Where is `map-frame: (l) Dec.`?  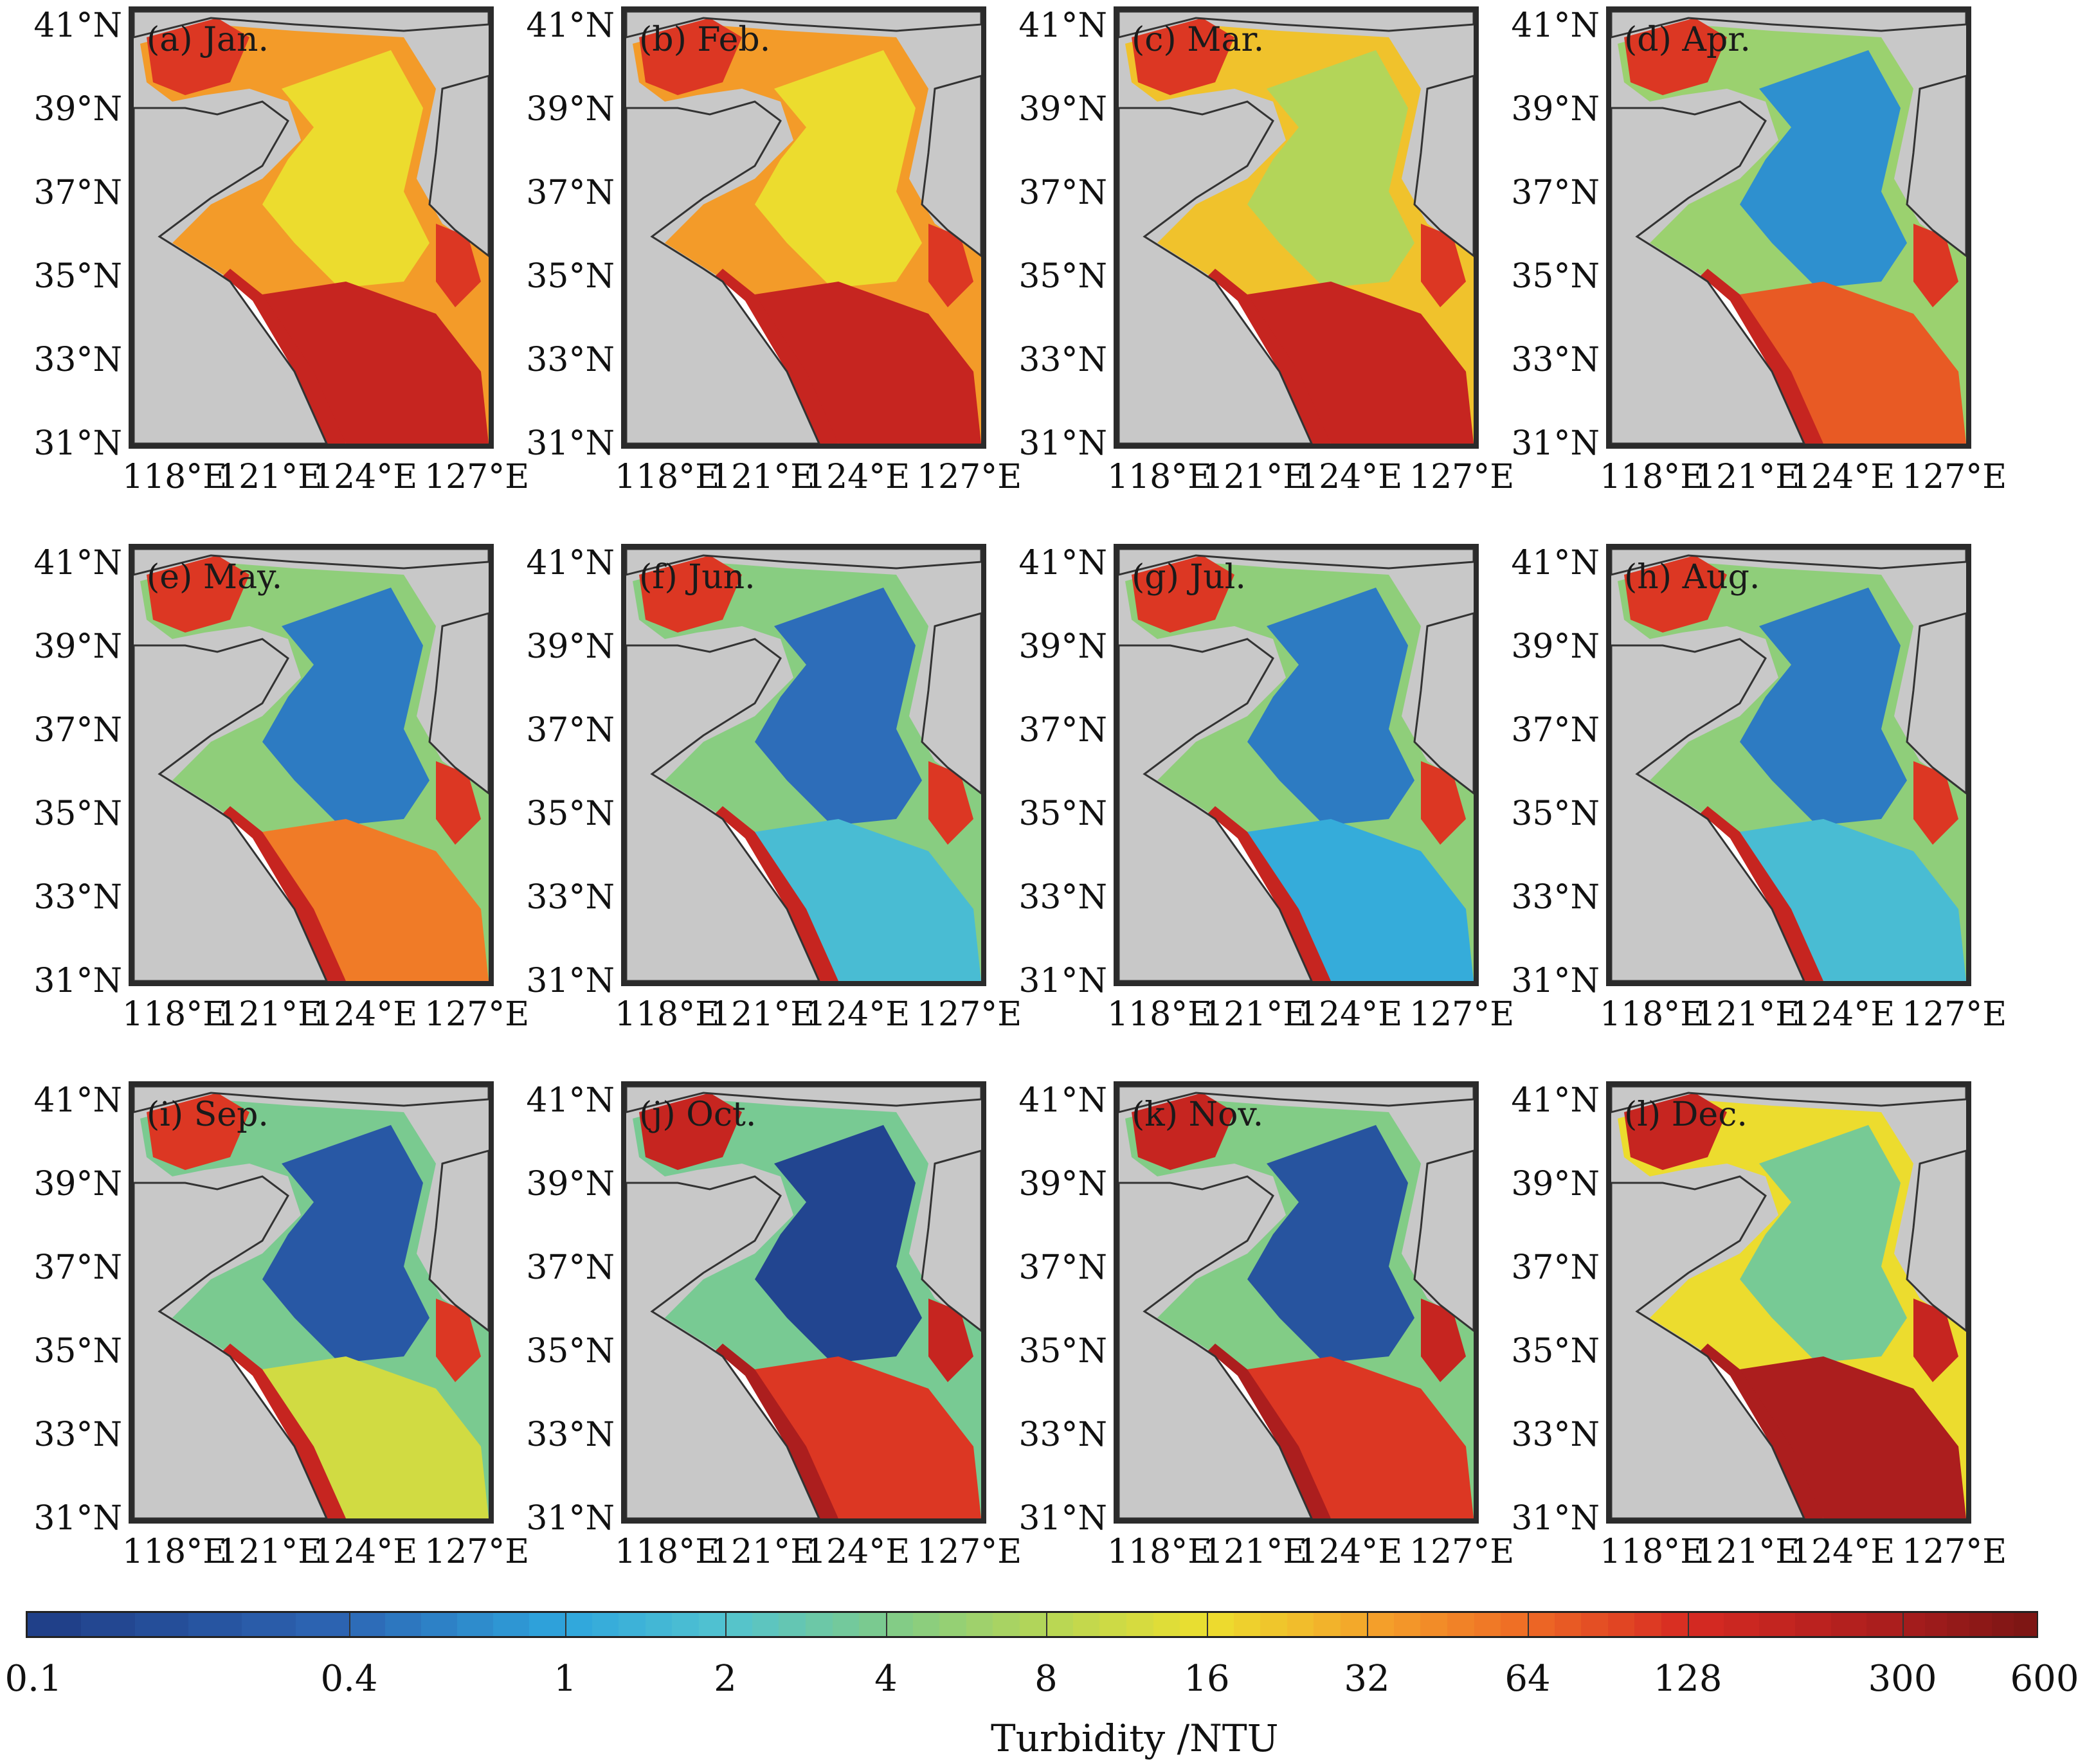
map-frame: (l) Dec. is located at coordinates (1788, 1302).